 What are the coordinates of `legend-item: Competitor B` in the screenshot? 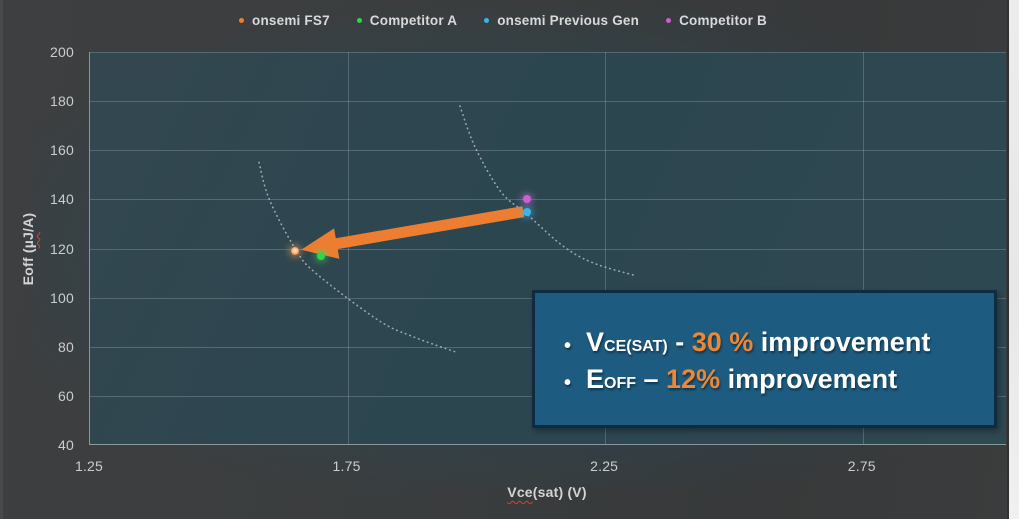 It's located at (716, 20).